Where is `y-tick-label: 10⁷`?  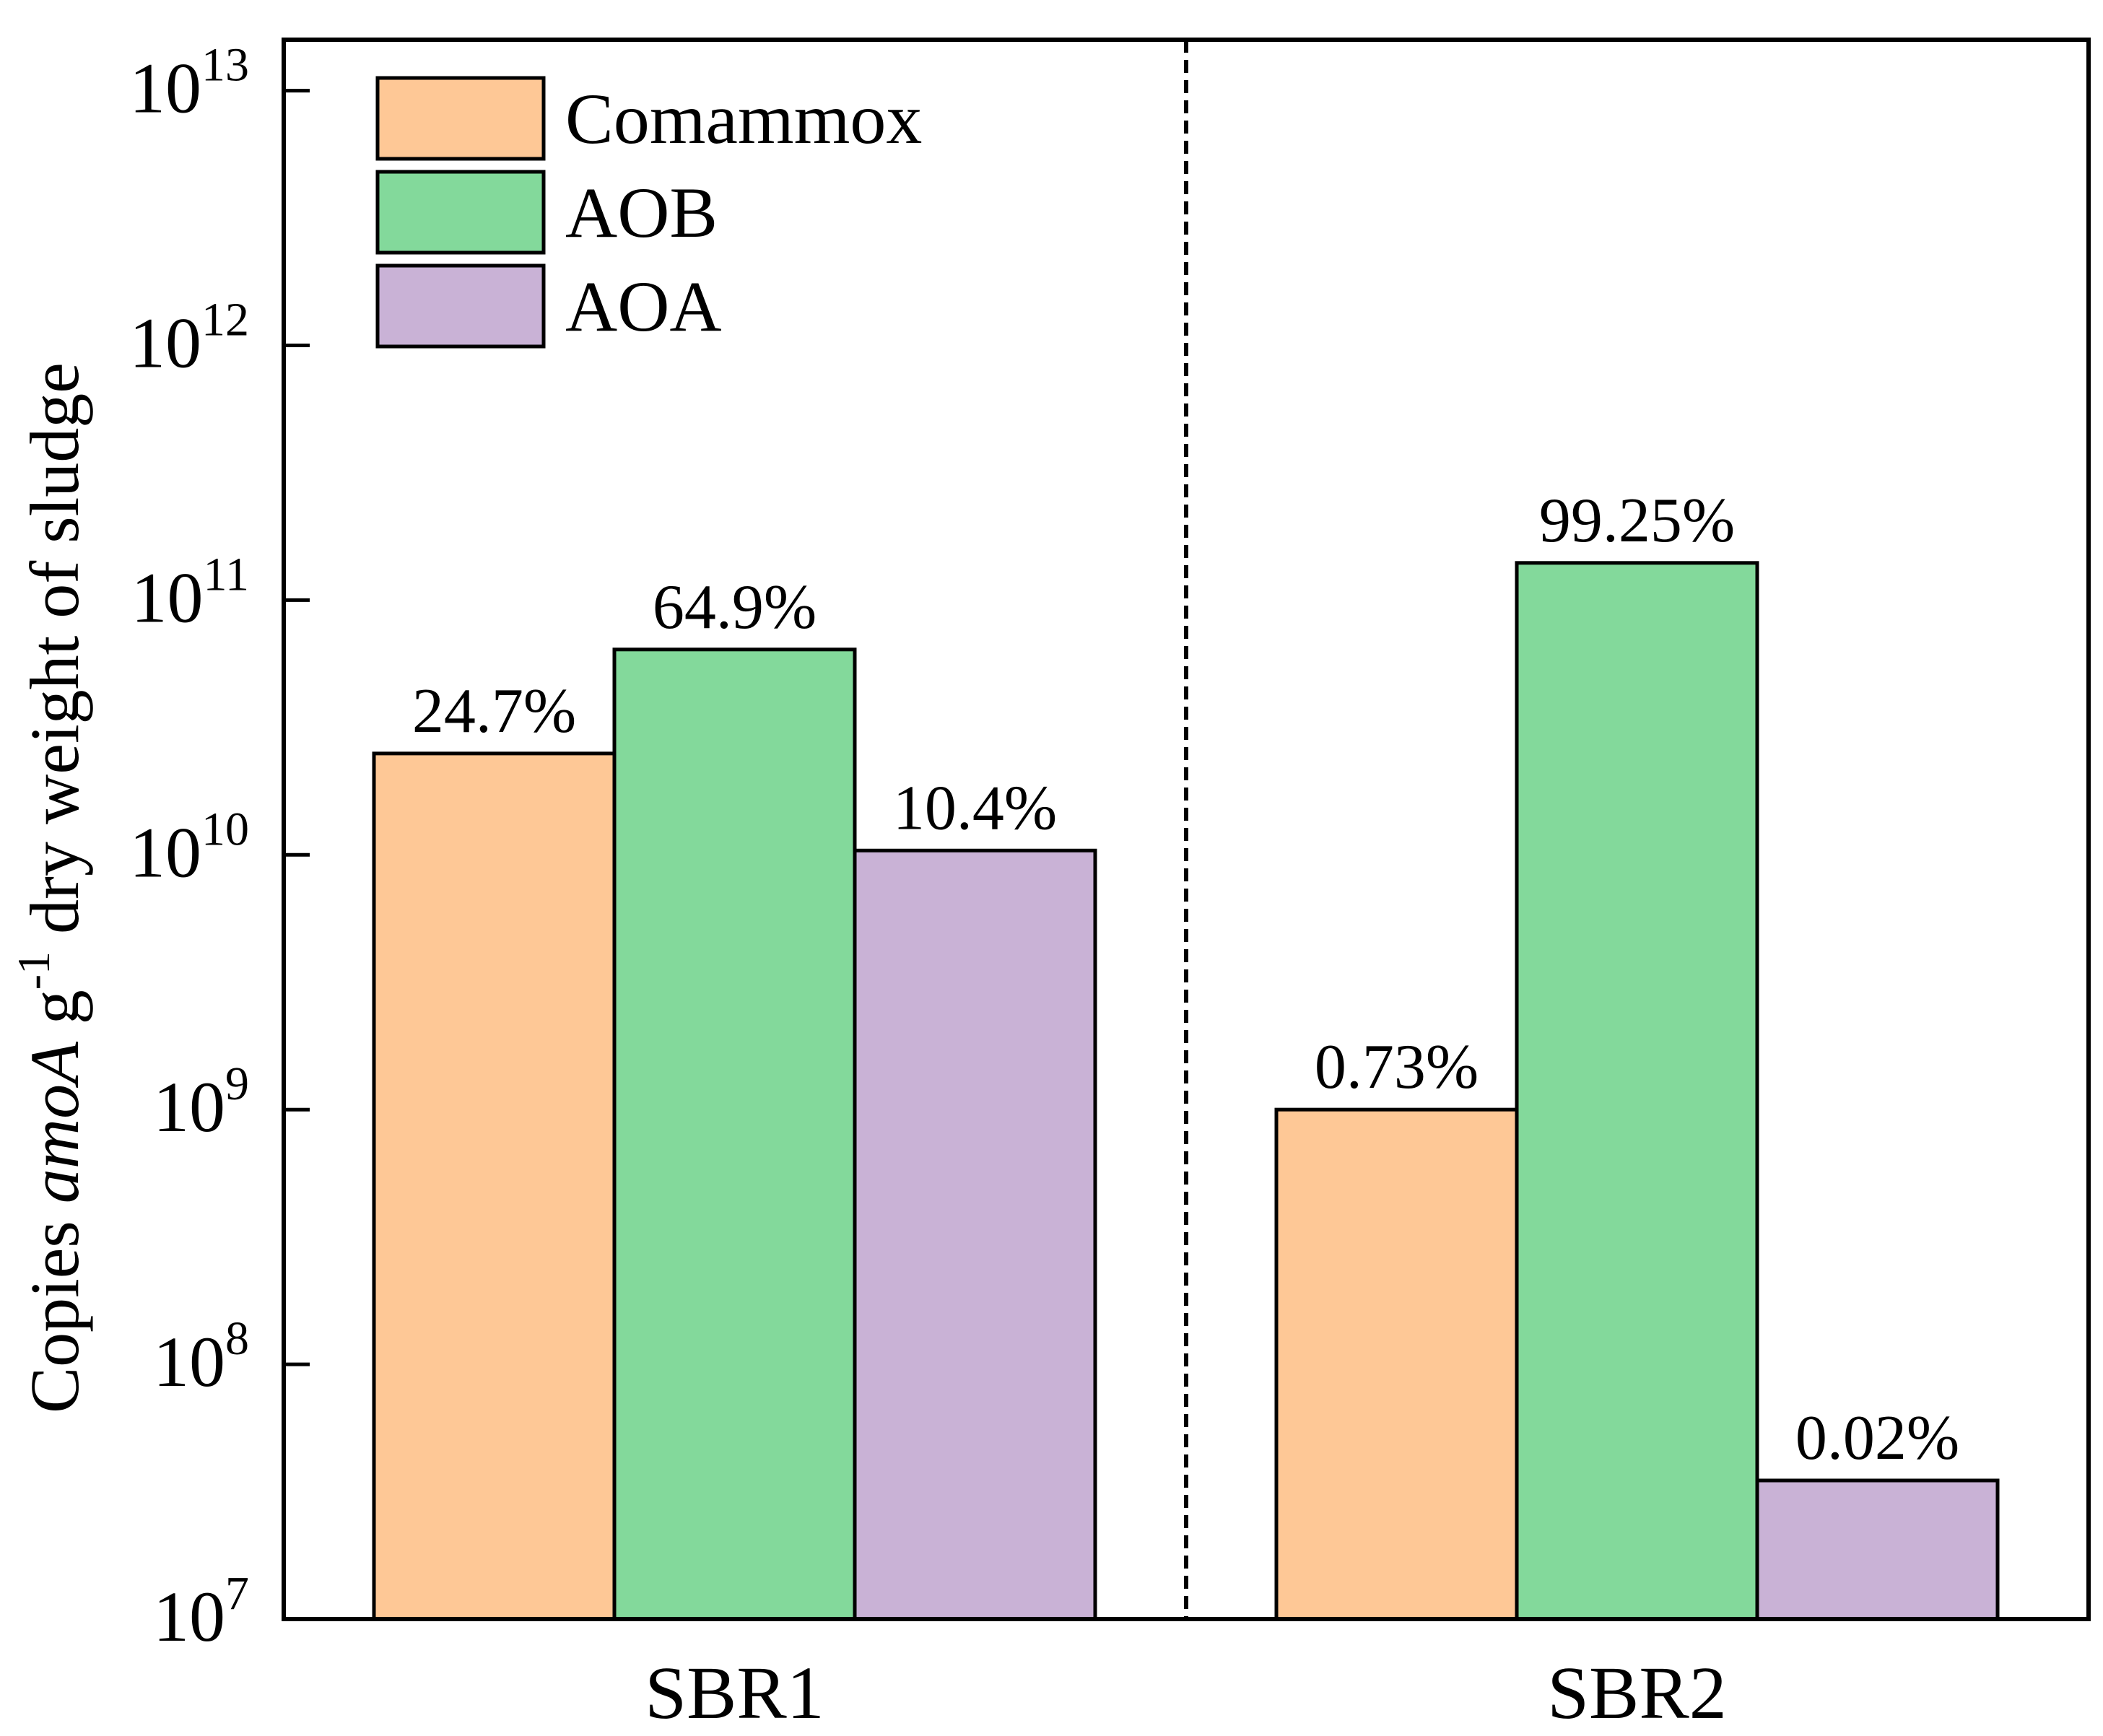
y-tick-label: 10⁷ is located at coordinates (201, 1612).